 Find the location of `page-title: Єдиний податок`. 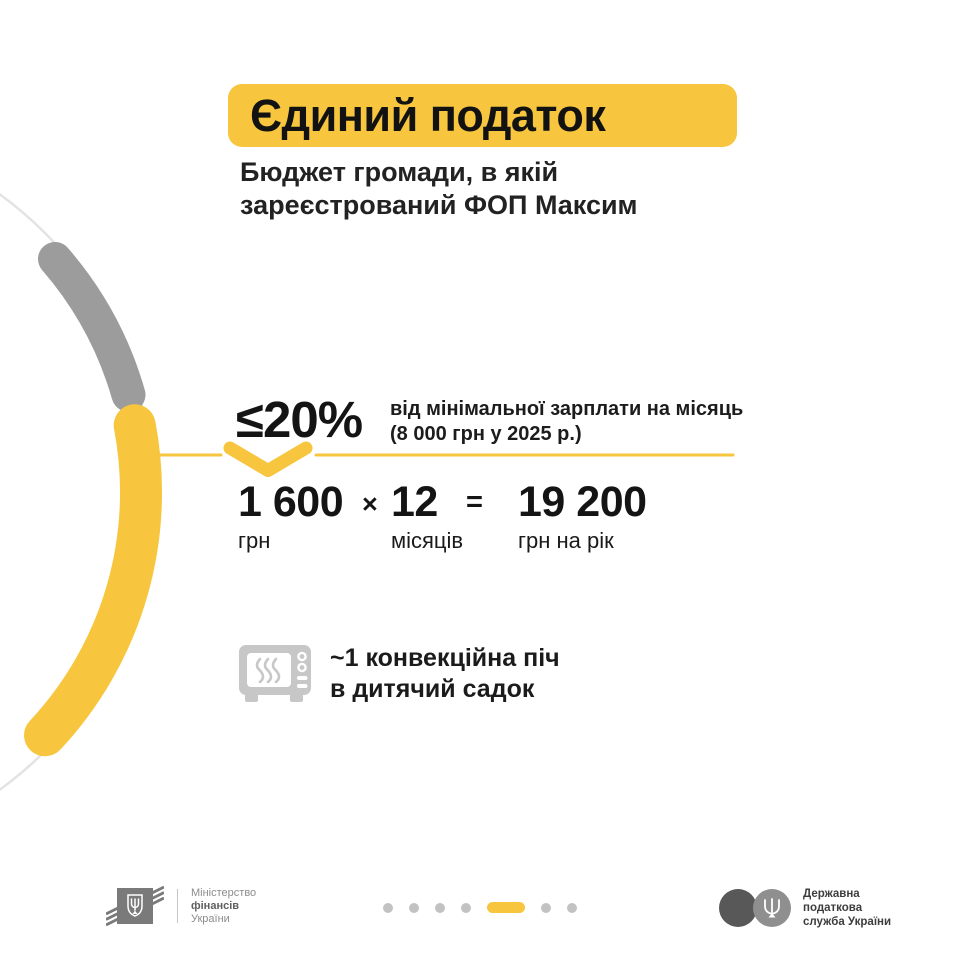

page-title: Єдиний податок is located at coordinates (428, 115).